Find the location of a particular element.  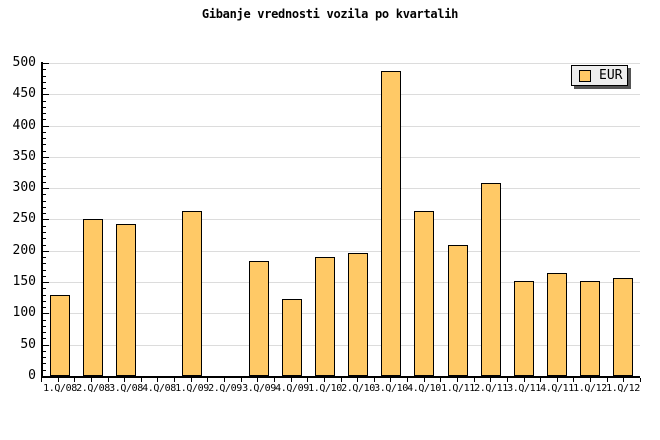

legend-swatch-icon is located at coordinates (585, 75).